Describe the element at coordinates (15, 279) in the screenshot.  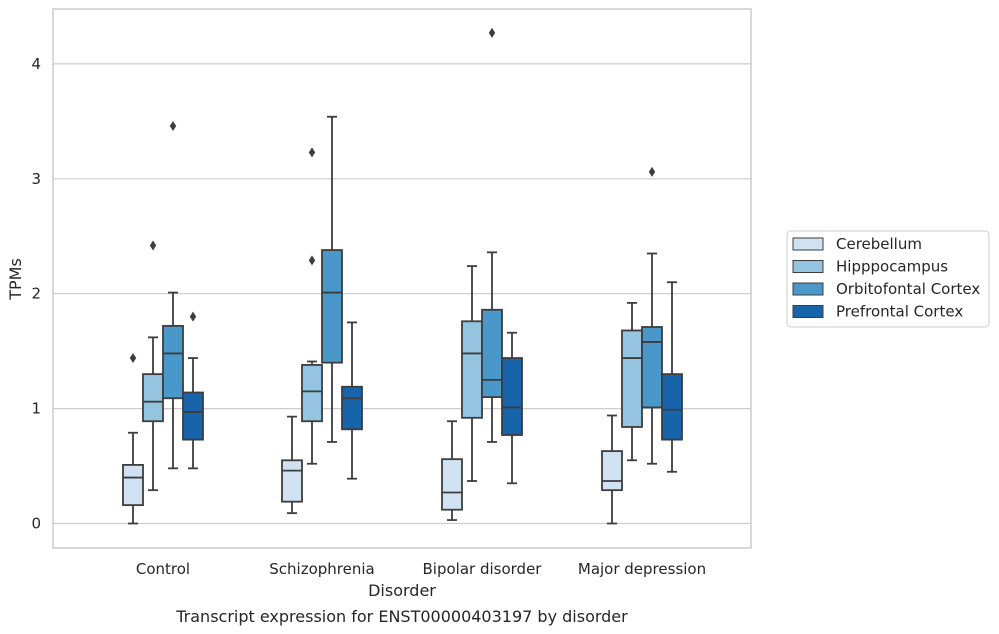
I see `y-axis-label: TPMs` at that location.